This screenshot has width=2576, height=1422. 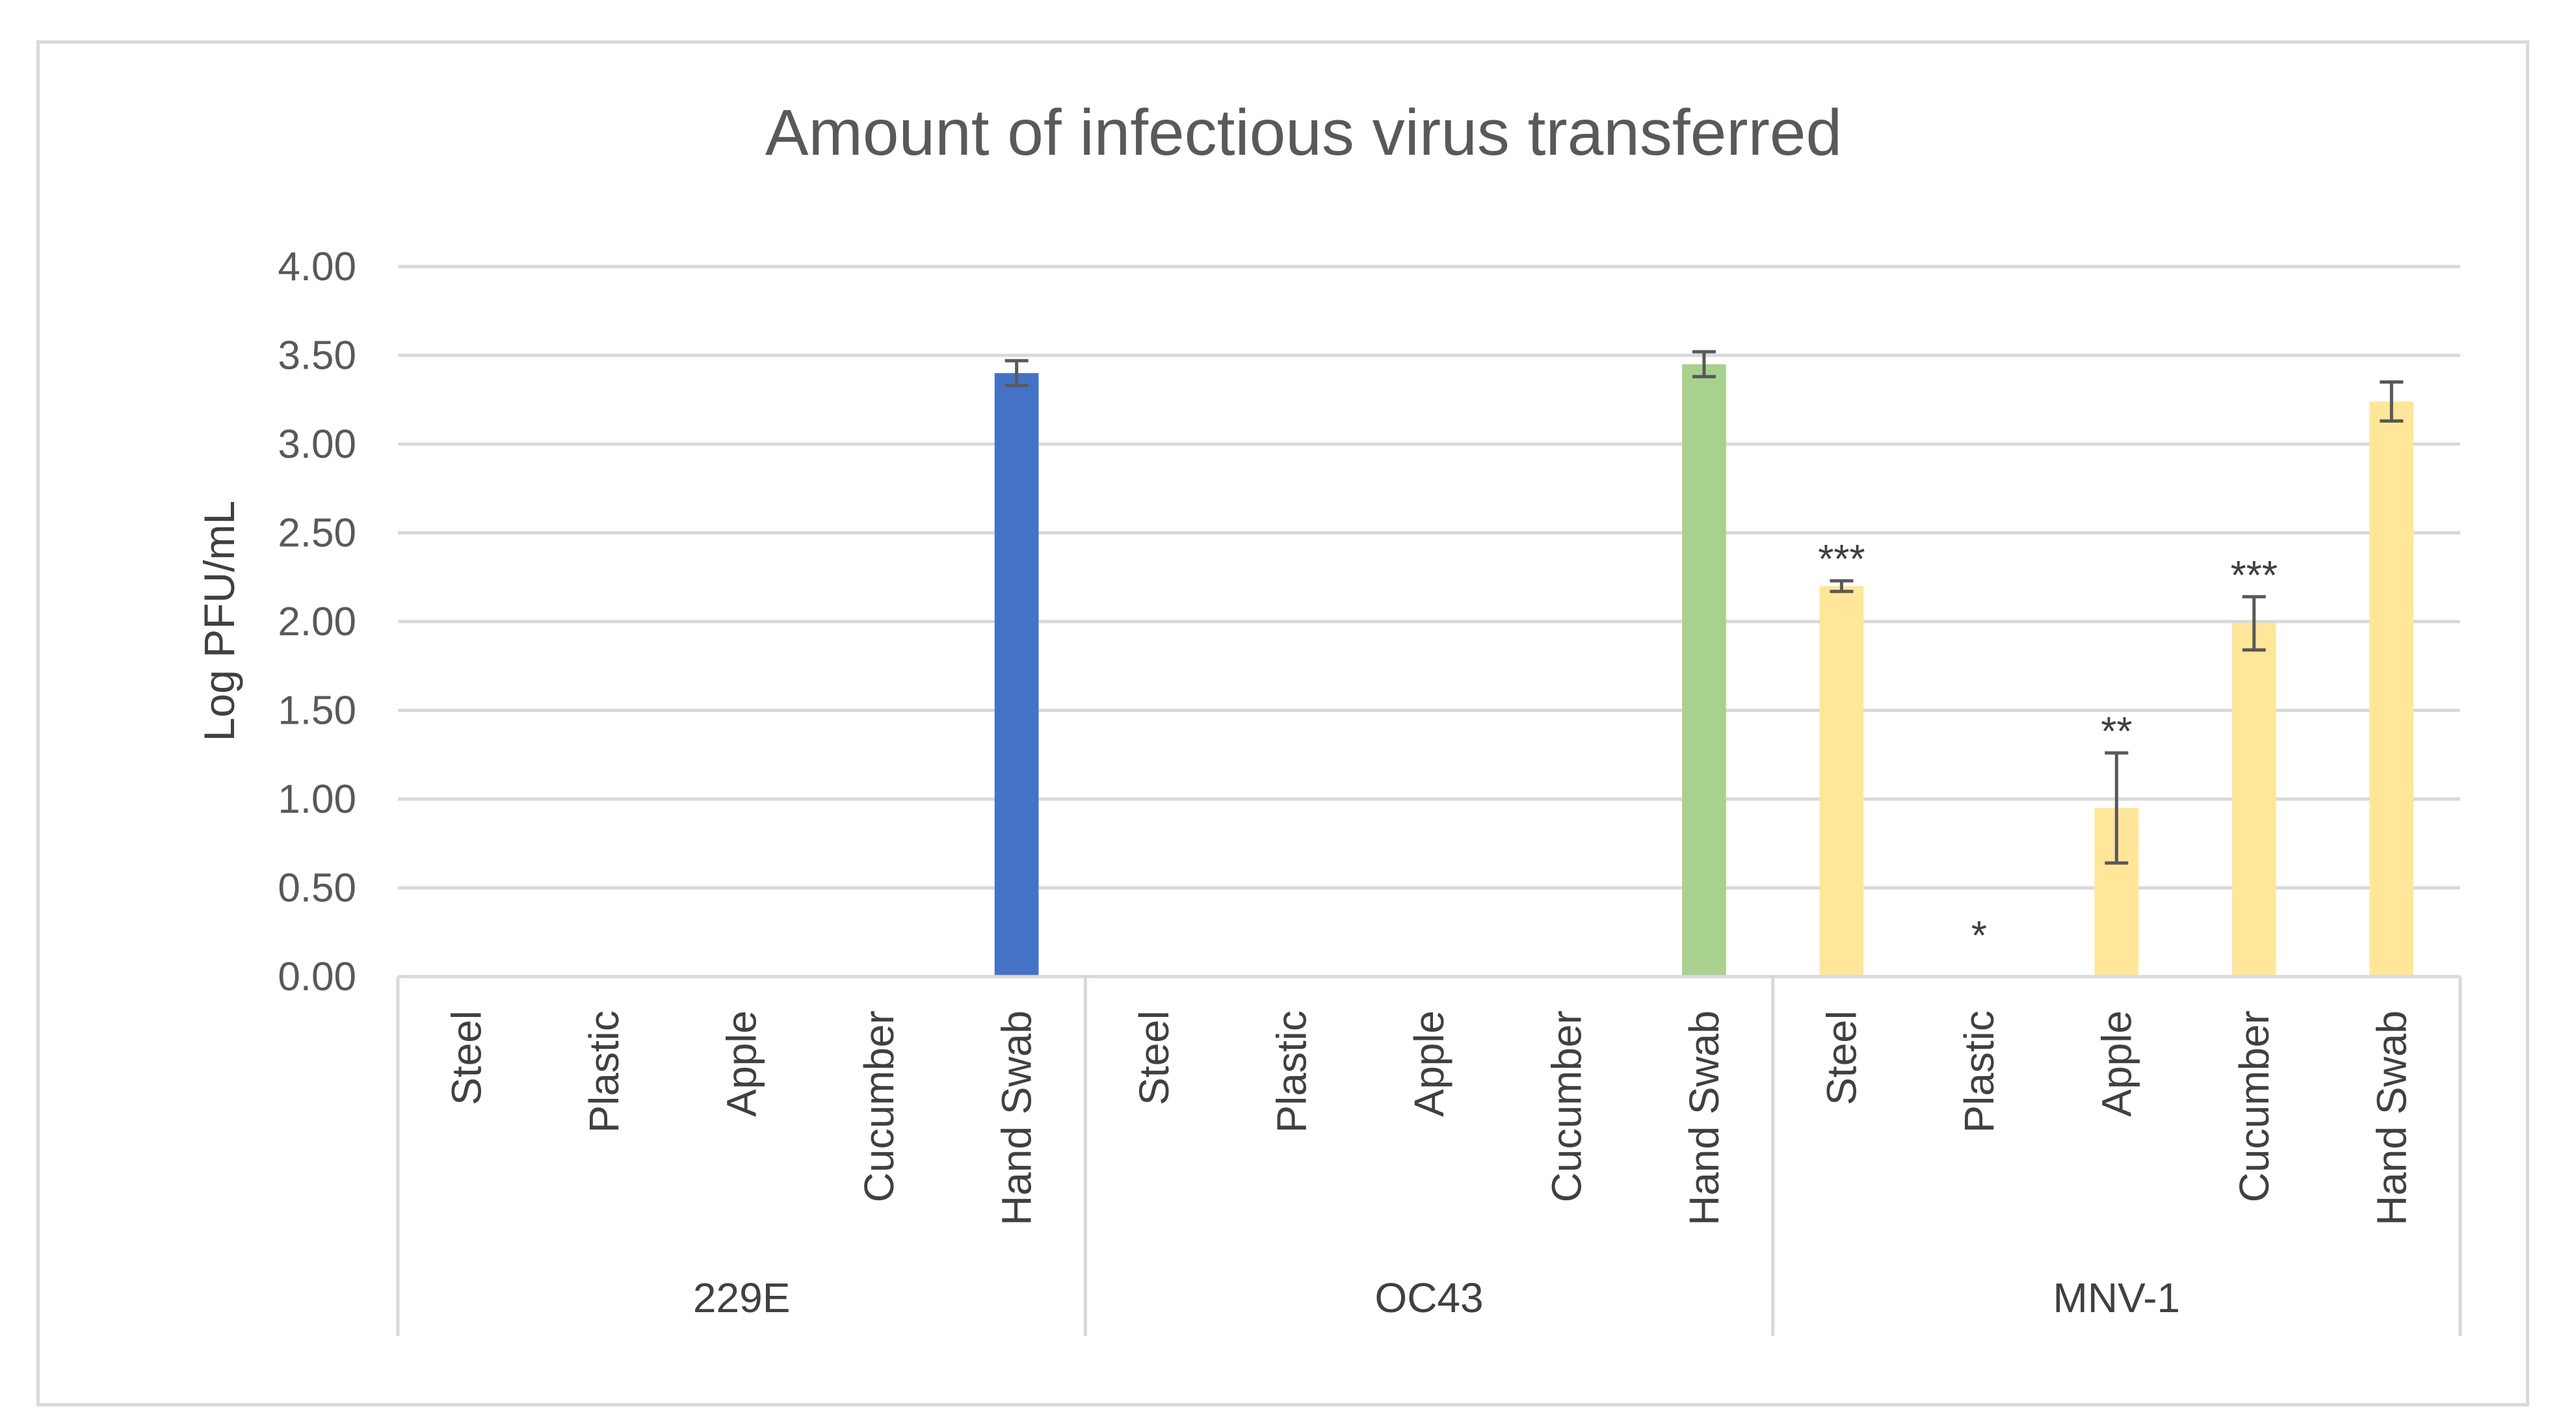 What do you see at coordinates (2116, 731) in the screenshot?
I see `significance-marker: **` at bounding box center [2116, 731].